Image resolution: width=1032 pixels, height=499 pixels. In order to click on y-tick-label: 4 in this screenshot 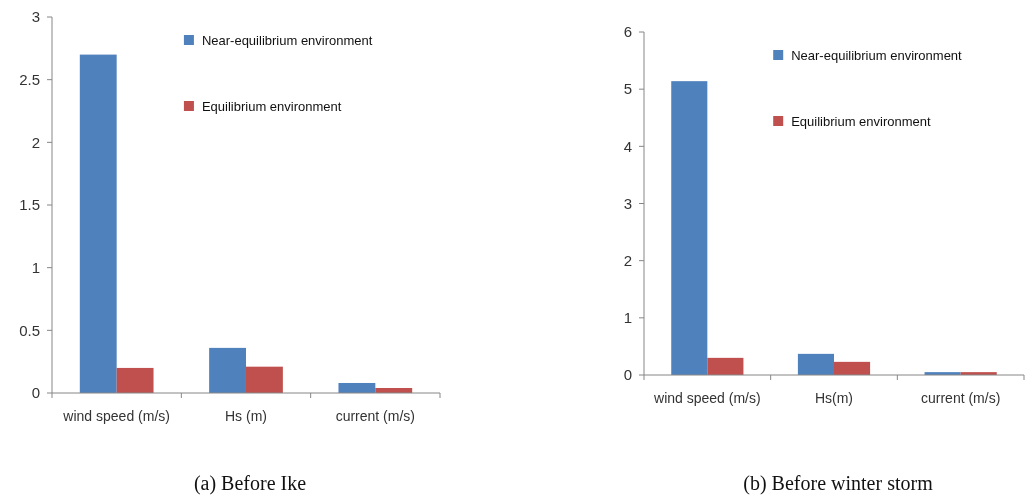, I will do `click(627, 146)`.